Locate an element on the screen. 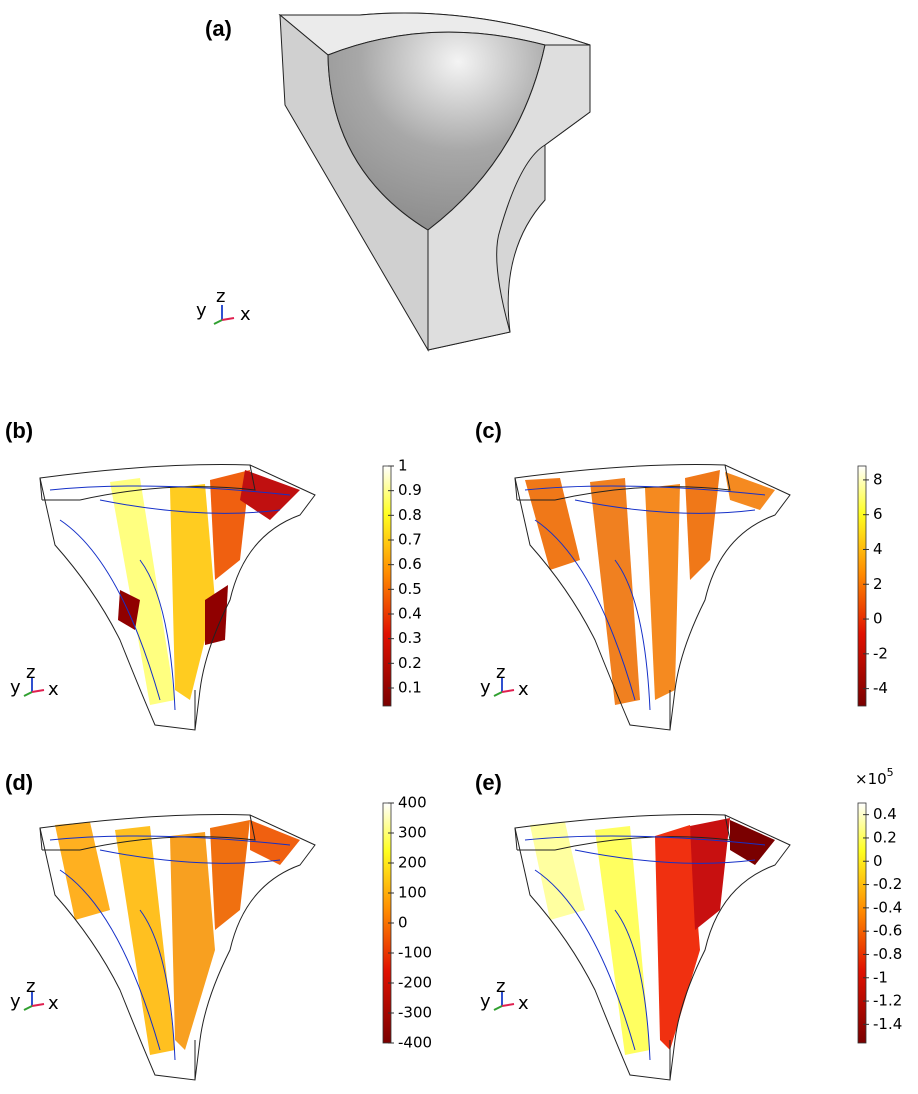  panel-b: (b) is located at coordinates (160, 574).